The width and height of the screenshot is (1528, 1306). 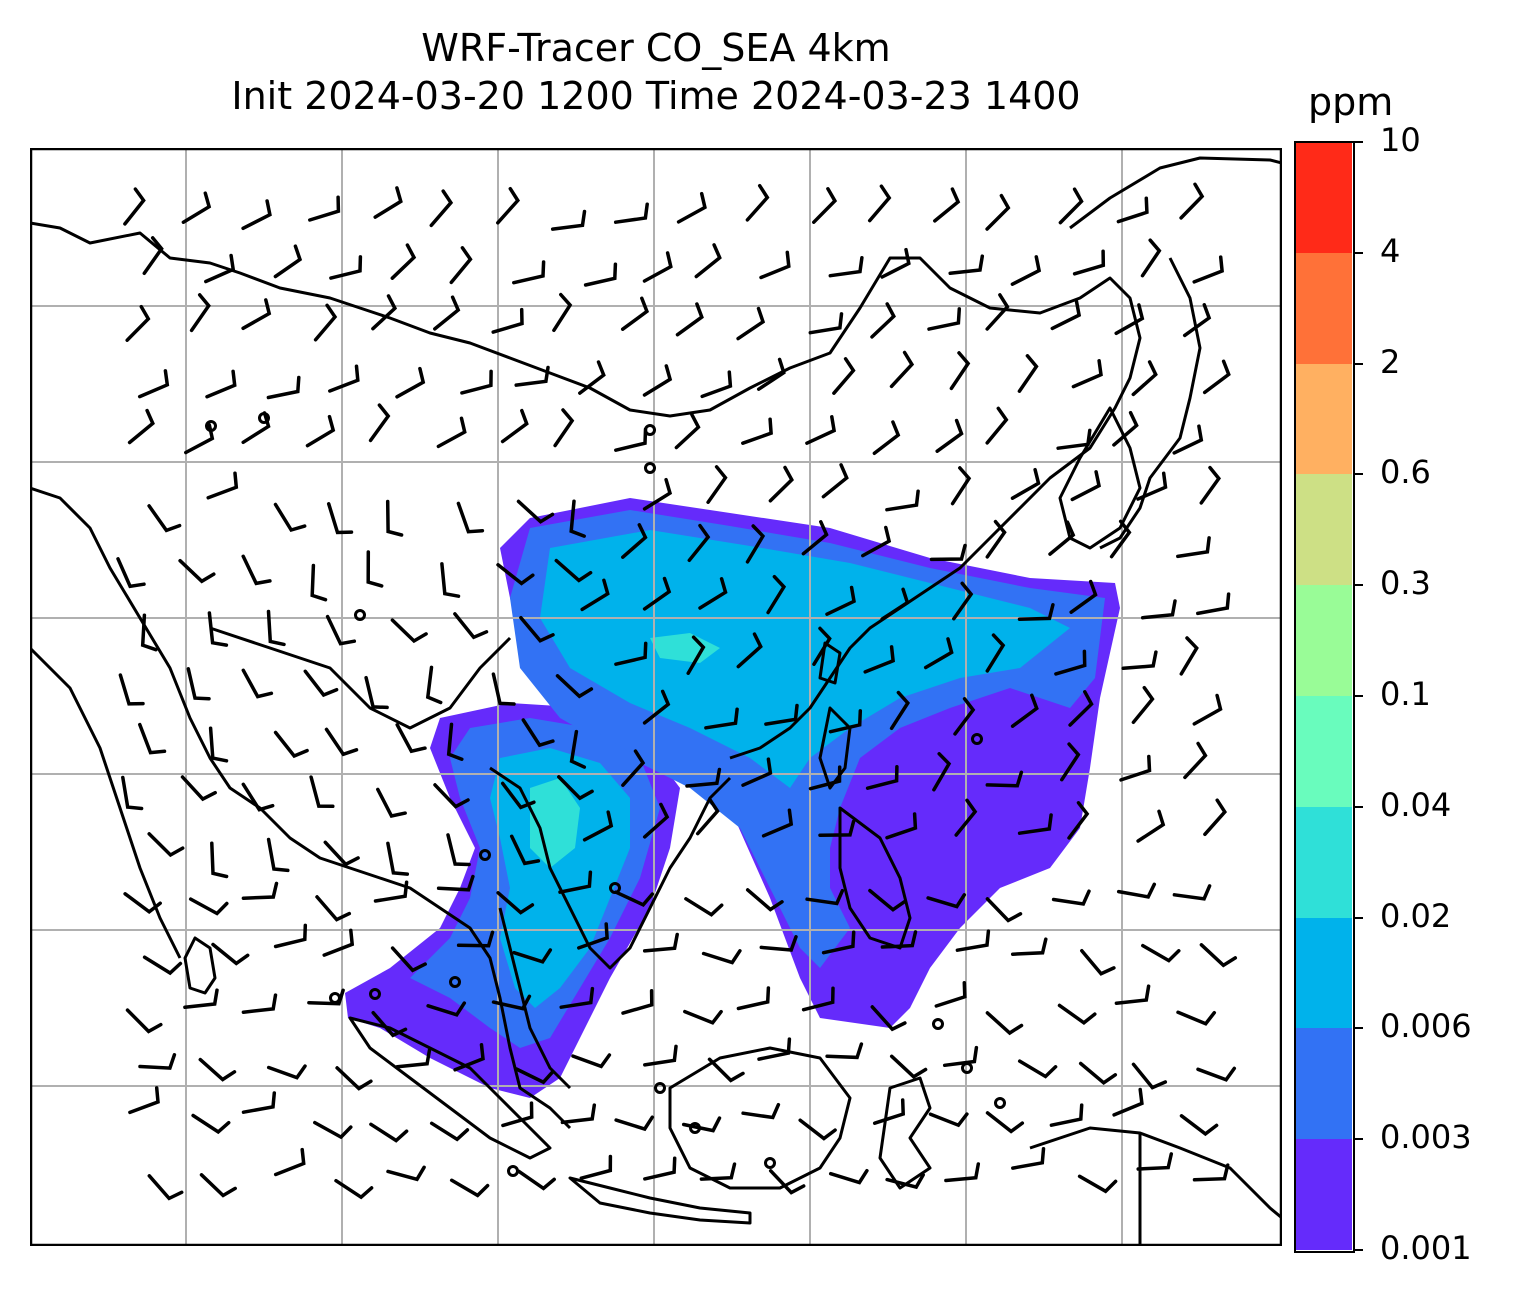 What do you see at coordinates (1358, 363) in the screenshot?
I see `colorbar-tick` at bounding box center [1358, 363].